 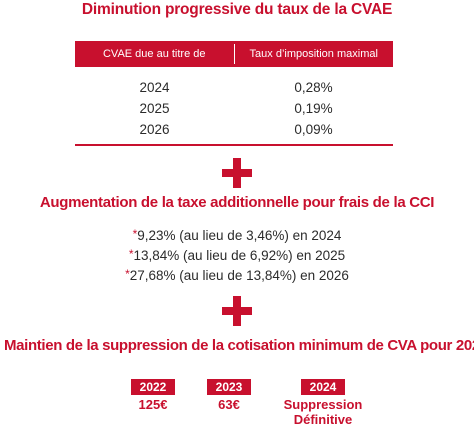 What do you see at coordinates (239, 235) in the screenshot?
I see `rate-text: 9,23% (au lieu de 3,46%) en 2024` at bounding box center [239, 235].